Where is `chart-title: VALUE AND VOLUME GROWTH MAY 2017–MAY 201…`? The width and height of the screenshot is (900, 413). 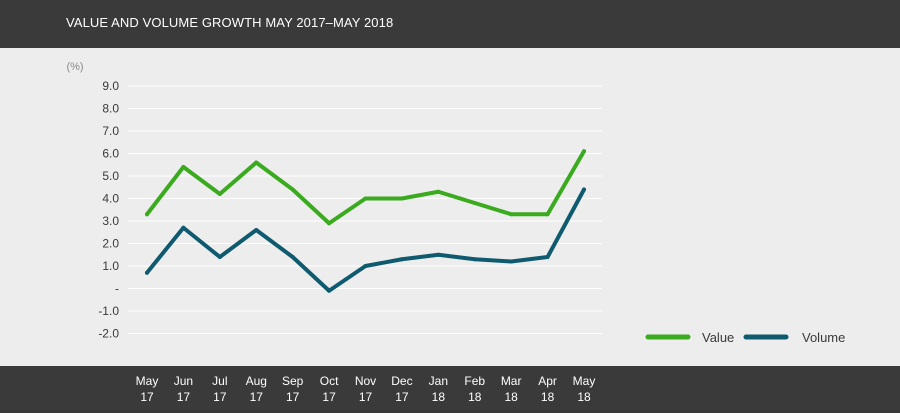
chart-title: VALUE AND VOLUME GROWTH MAY 2017–MAY 201… is located at coordinates (230, 22).